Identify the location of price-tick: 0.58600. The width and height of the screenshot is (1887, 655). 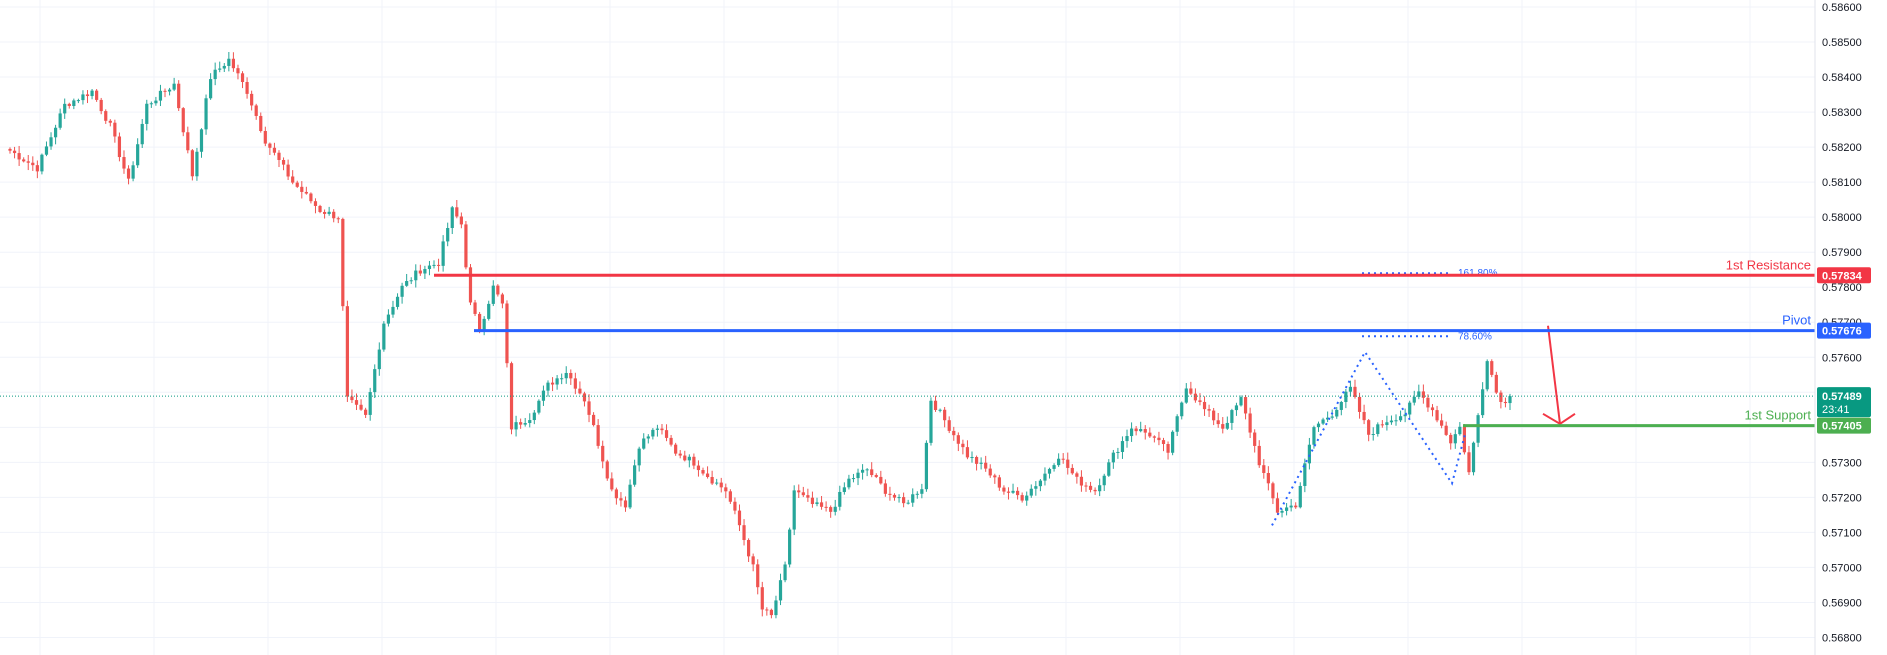
(1842, 8).